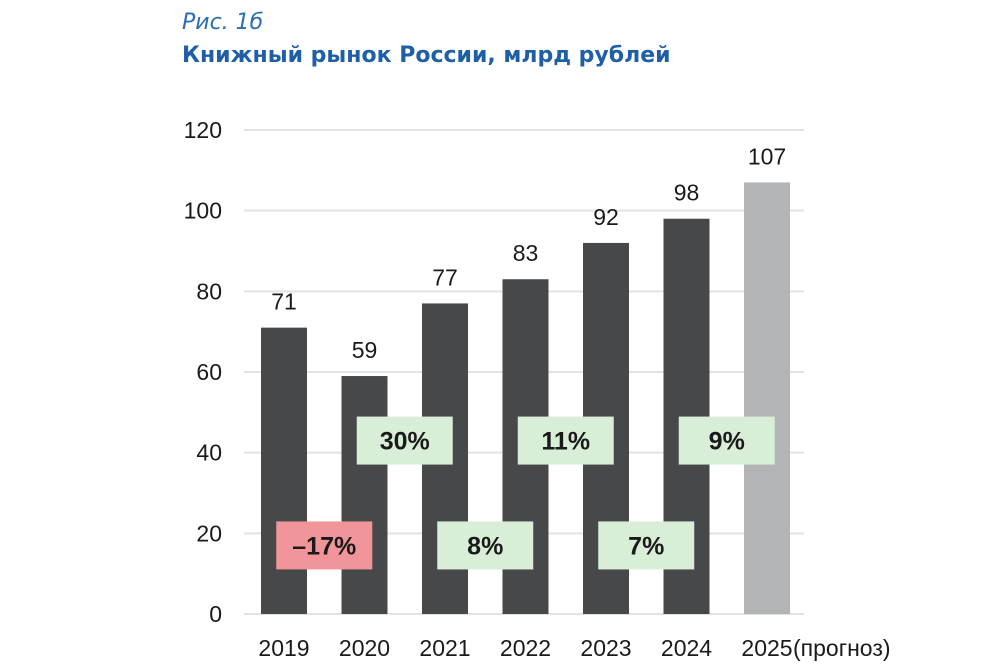 The height and width of the screenshot is (668, 1000). What do you see at coordinates (767, 398) in the screenshot?
I see `bar-2025` at bounding box center [767, 398].